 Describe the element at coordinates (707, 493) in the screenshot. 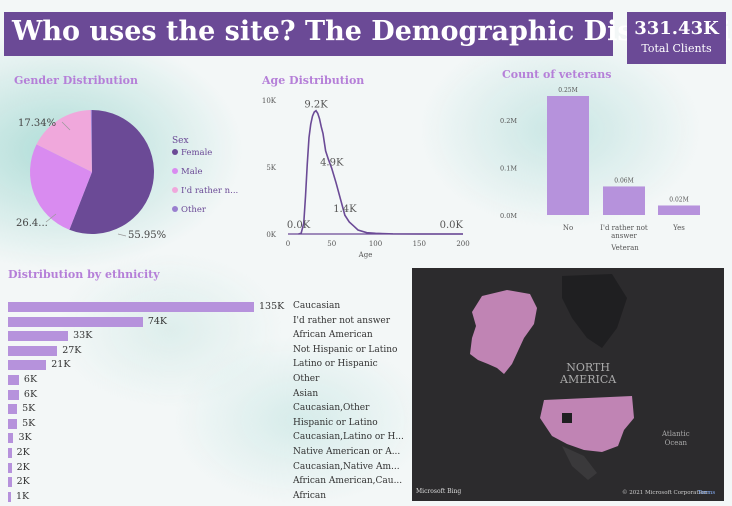

I see `map-terms-link: Terms` at that location.